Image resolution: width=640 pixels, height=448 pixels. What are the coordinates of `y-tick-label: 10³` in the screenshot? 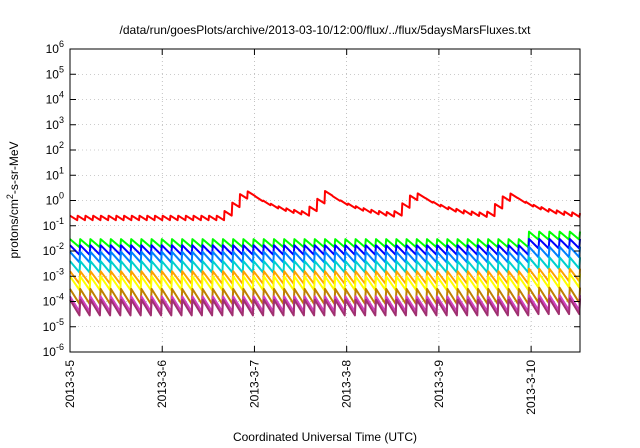 It's located at (55, 123).